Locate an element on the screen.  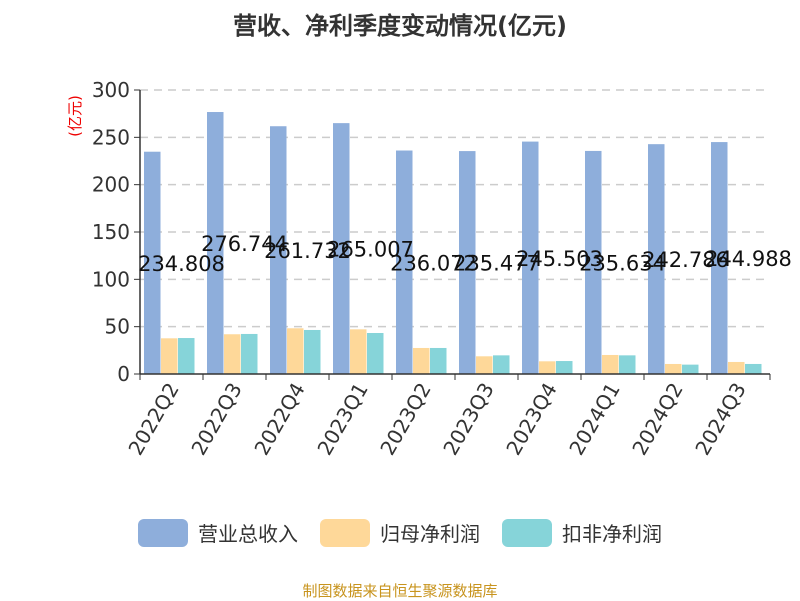
legend-item: 营业总收入 is located at coordinates (218, 532).